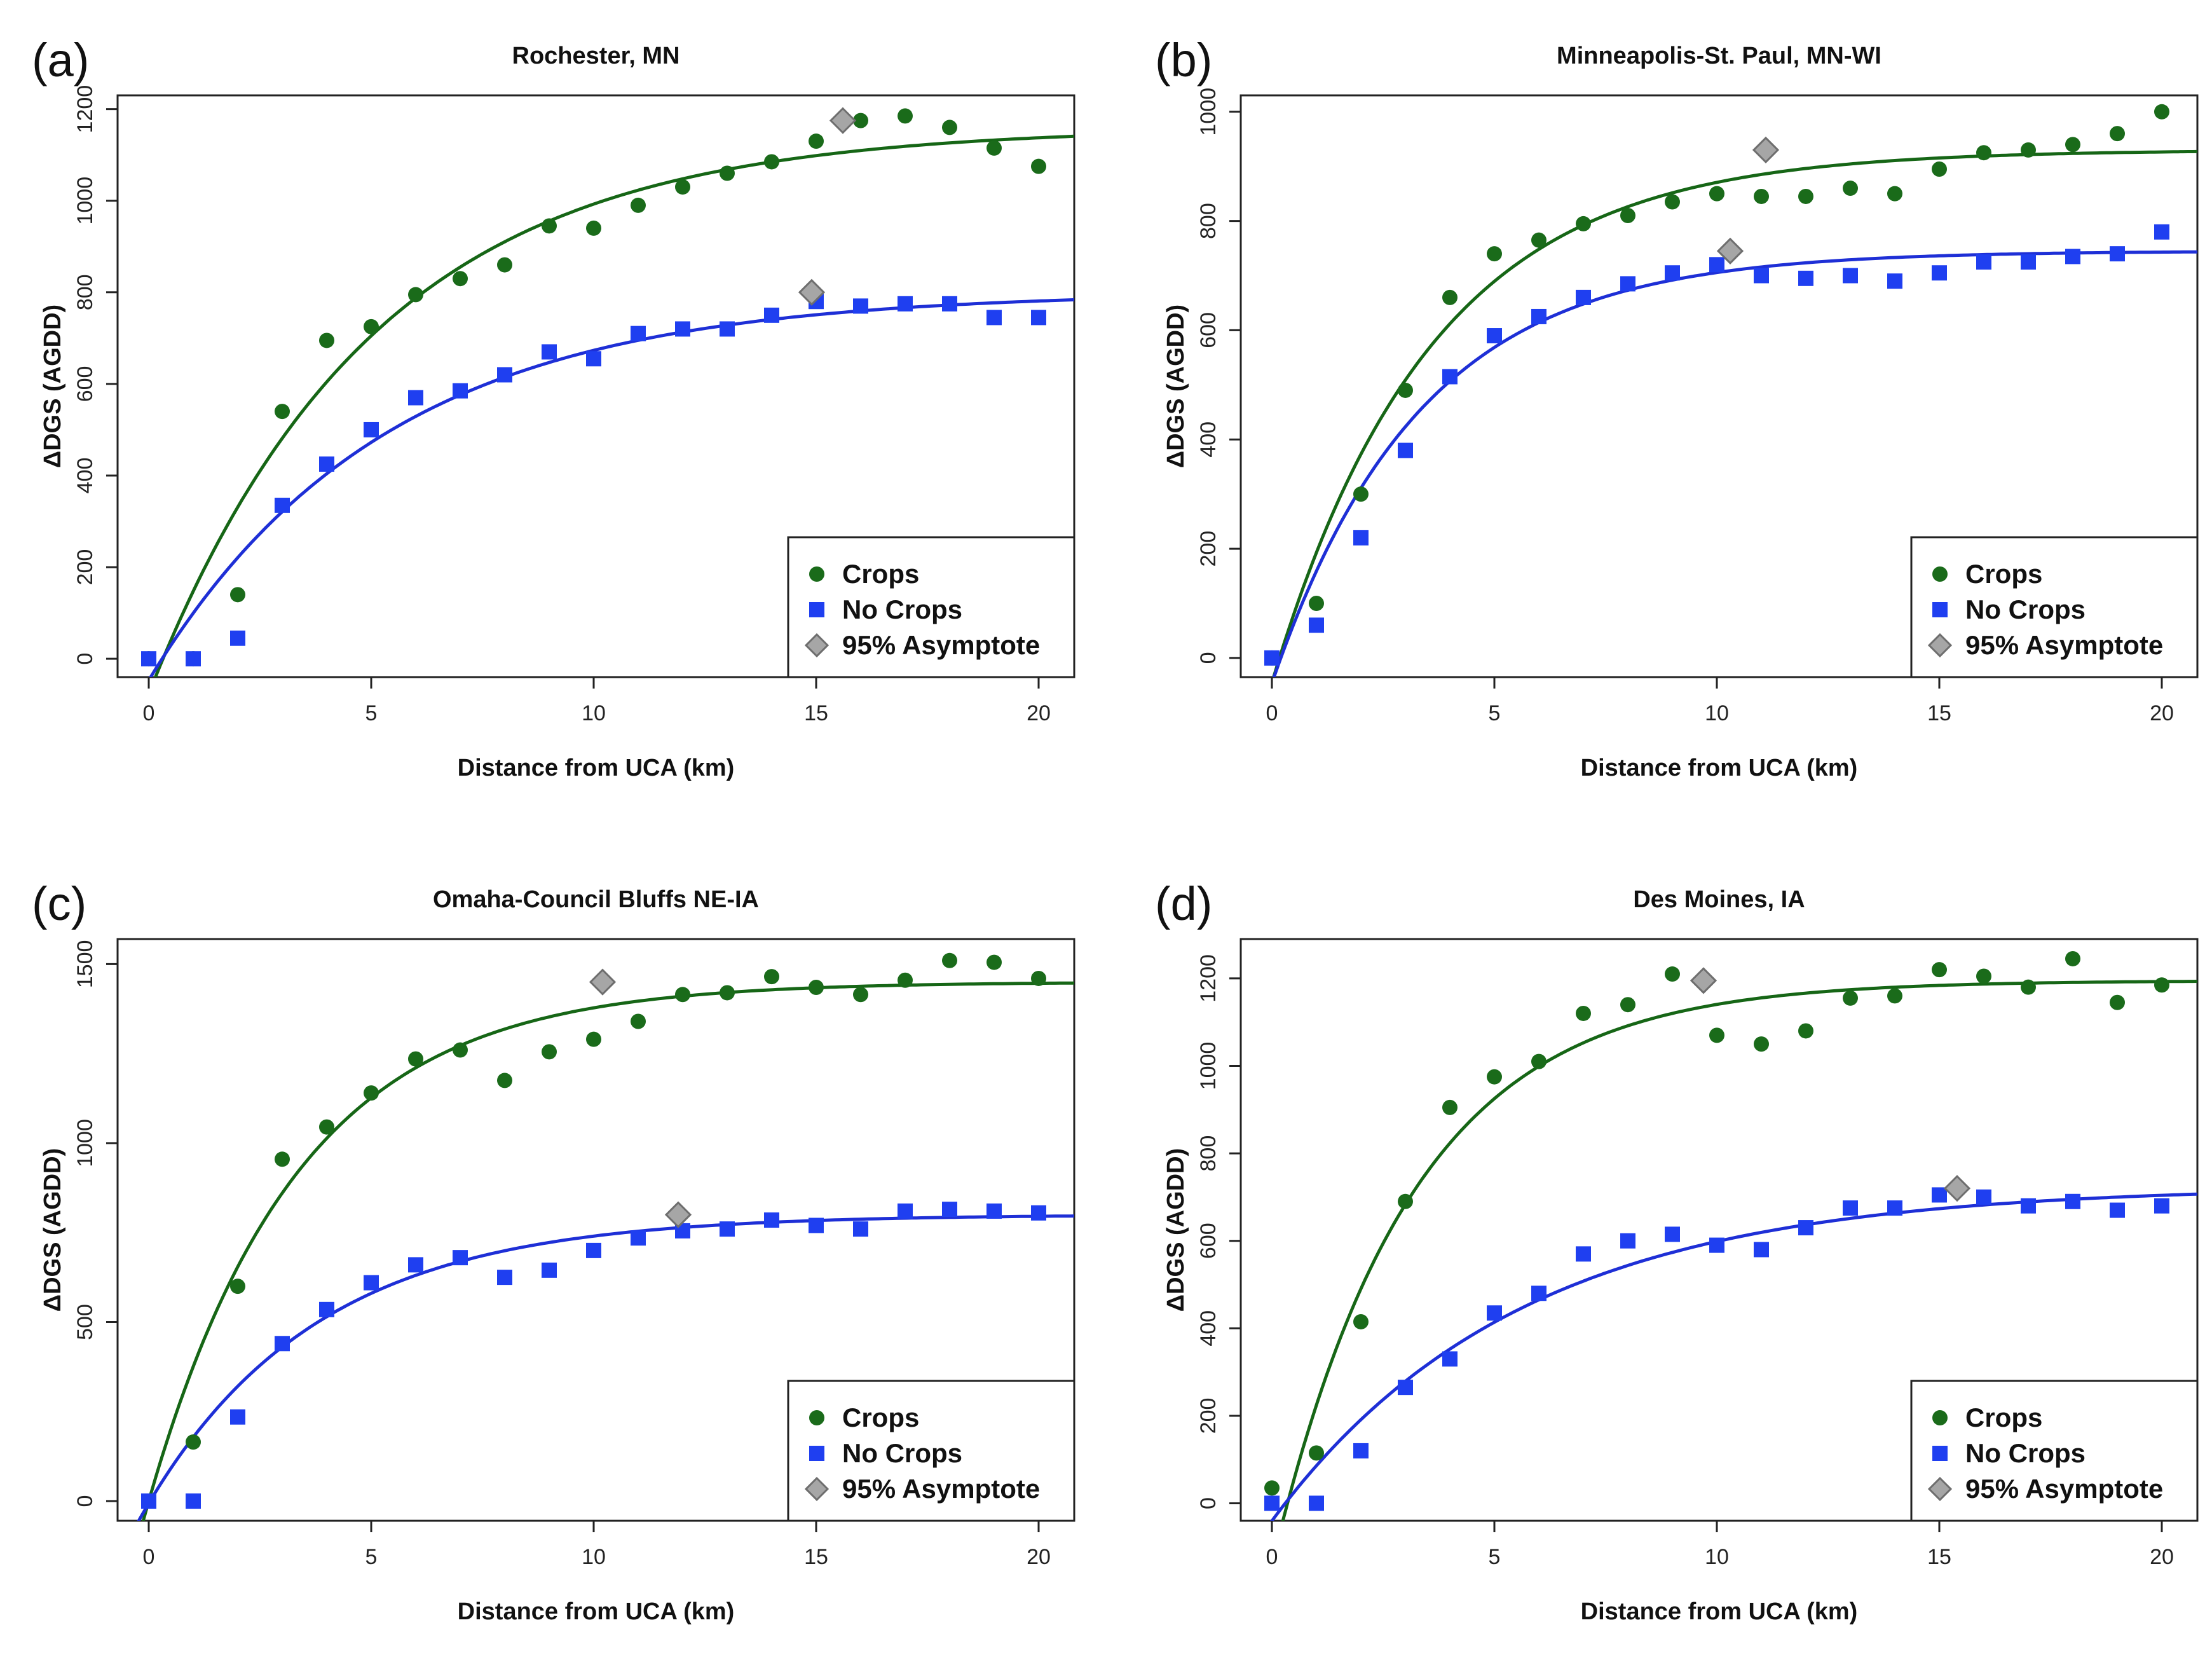  I want to click on fit-curve-no-crops, so click(611, 487).